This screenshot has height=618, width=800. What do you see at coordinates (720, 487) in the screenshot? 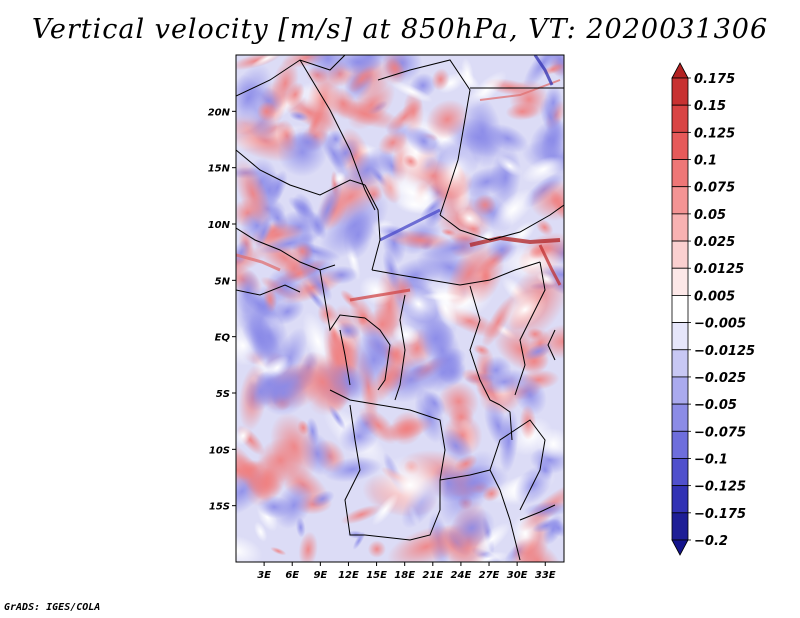
I see `colorbar-label: −0.125` at bounding box center [720, 487].